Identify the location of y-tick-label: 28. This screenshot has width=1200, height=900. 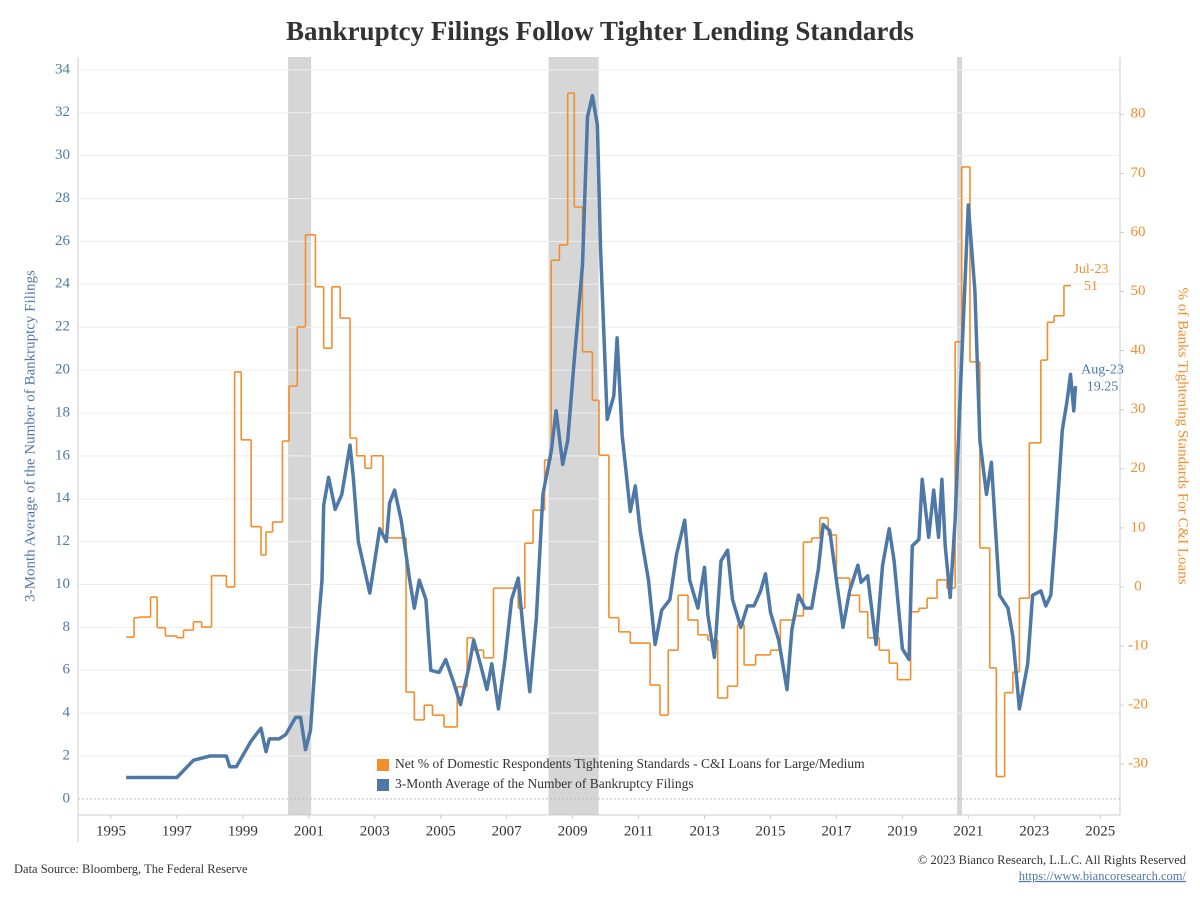
(62, 198).